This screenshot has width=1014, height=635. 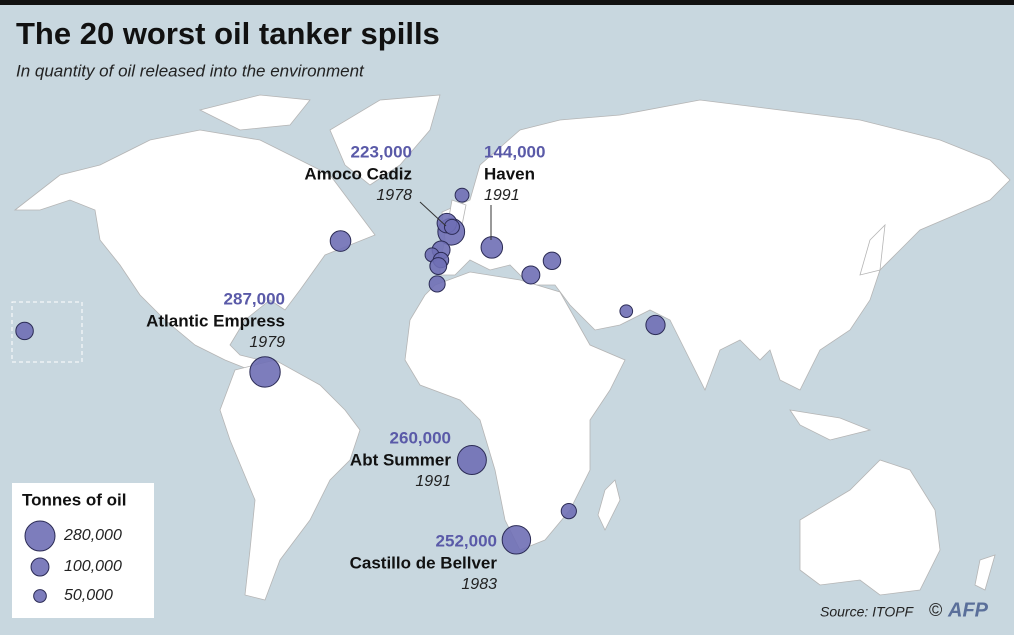 I want to click on legend-label: 280,000, so click(x=92, y=535).